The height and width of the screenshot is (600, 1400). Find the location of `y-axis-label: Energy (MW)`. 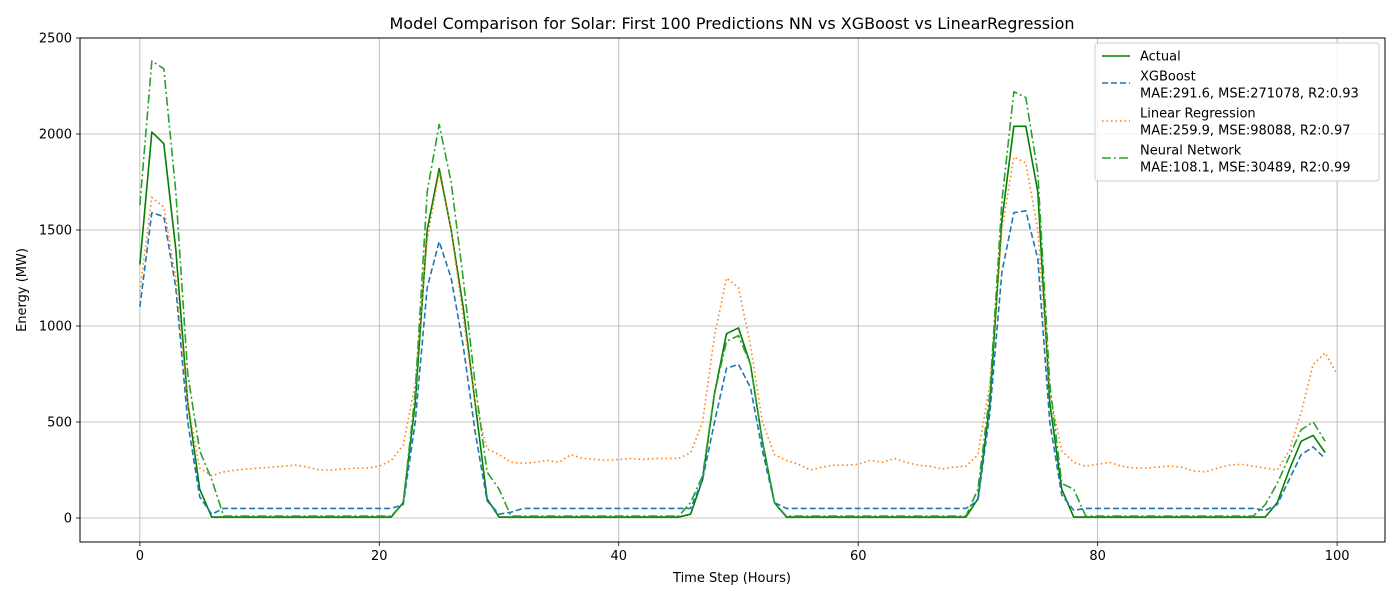

y-axis-label: Energy (MW) is located at coordinates (22, 290).